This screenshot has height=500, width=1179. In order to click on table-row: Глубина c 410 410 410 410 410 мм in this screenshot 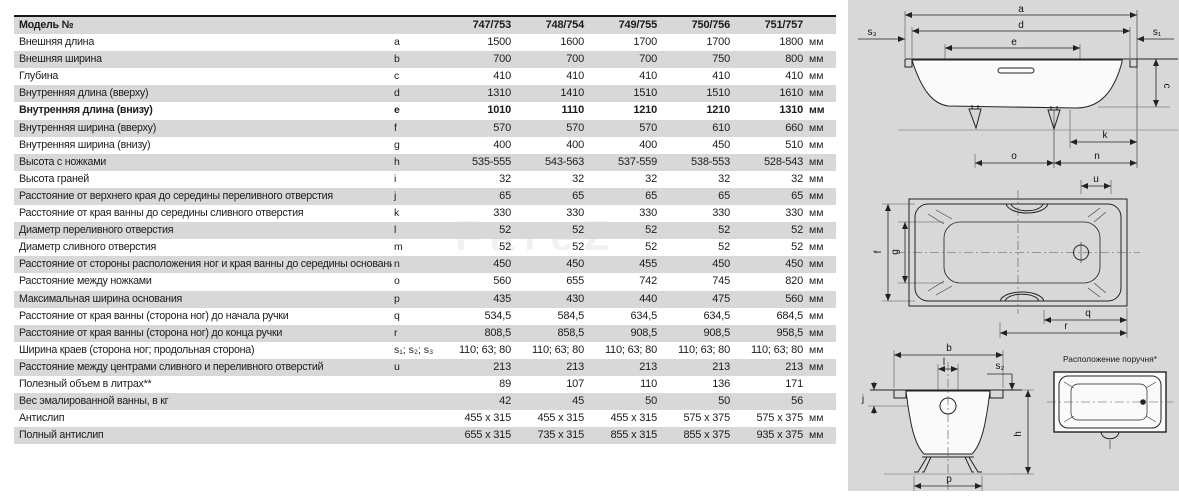, I will do `click(425, 76)`.